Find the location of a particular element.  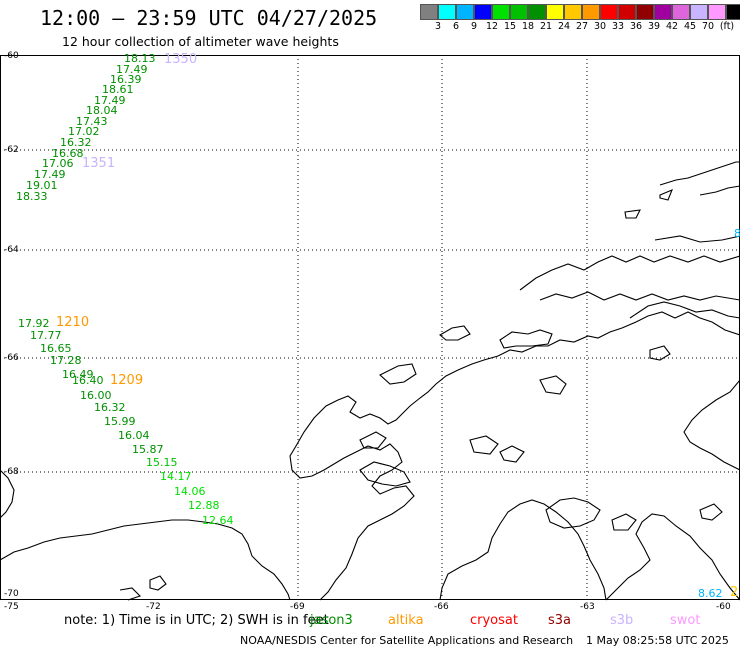

color-scale-tick-label: 3 is located at coordinates (438, 26).